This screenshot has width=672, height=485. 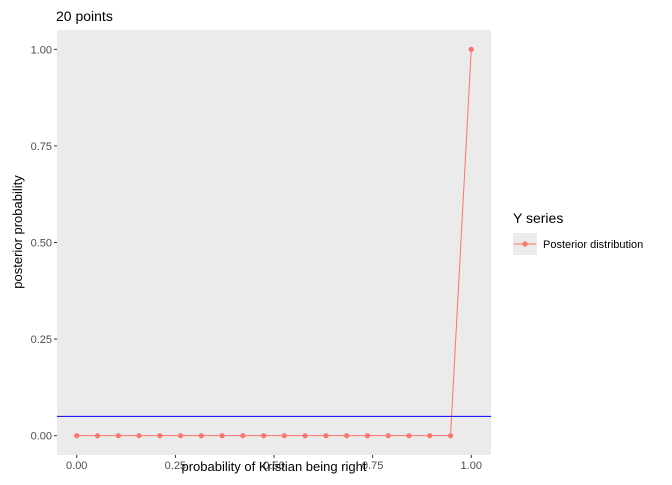 What do you see at coordinates (41, 147) in the screenshot?
I see `y-tick-label: 0.75` at bounding box center [41, 147].